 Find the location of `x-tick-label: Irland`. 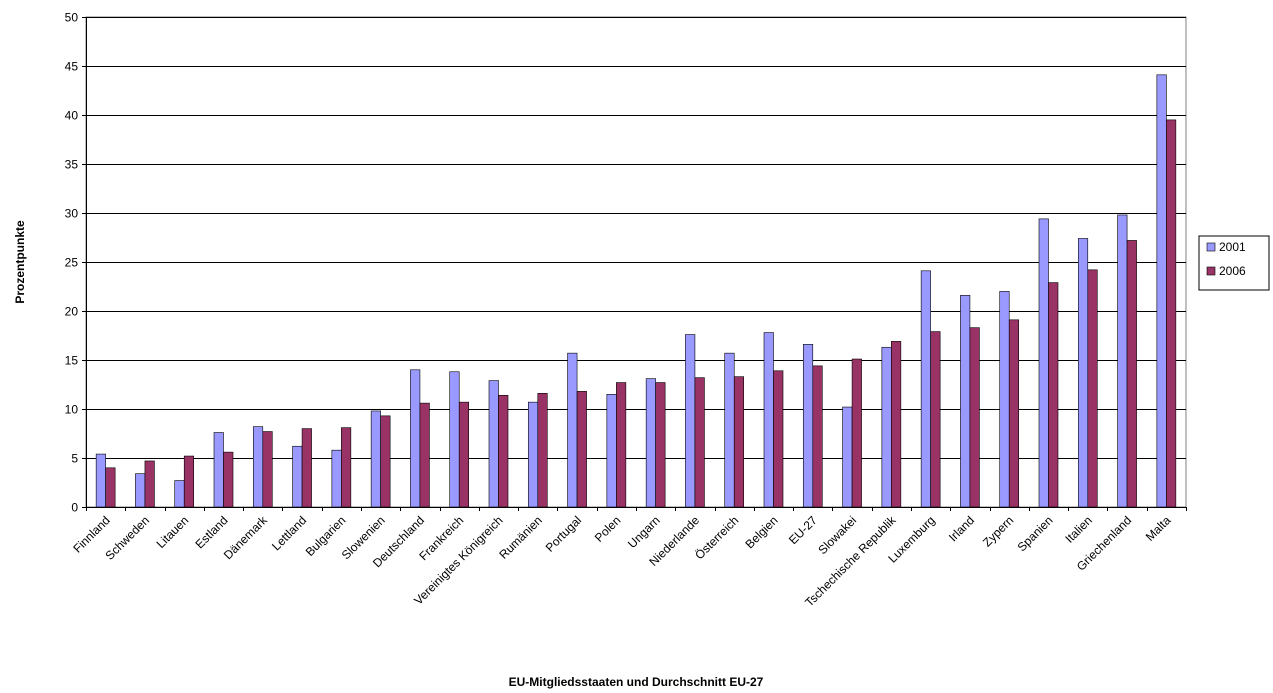

x-tick-label: Irland is located at coordinates (961, 528).